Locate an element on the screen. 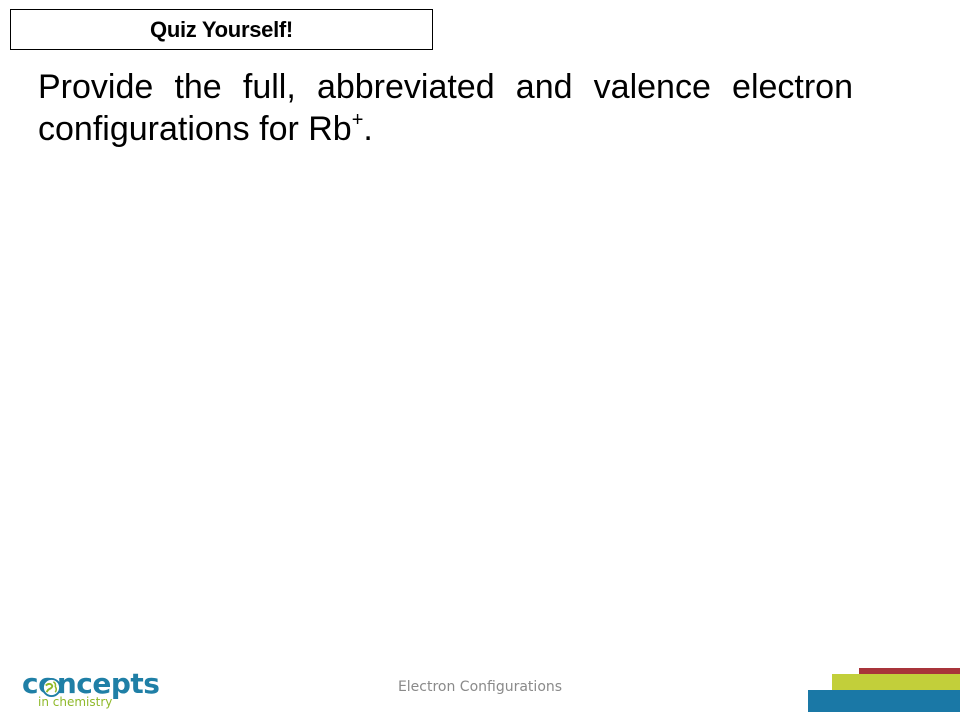 The image size is (960, 720). footer-title: Electron Configurations is located at coordinates (480, 687).